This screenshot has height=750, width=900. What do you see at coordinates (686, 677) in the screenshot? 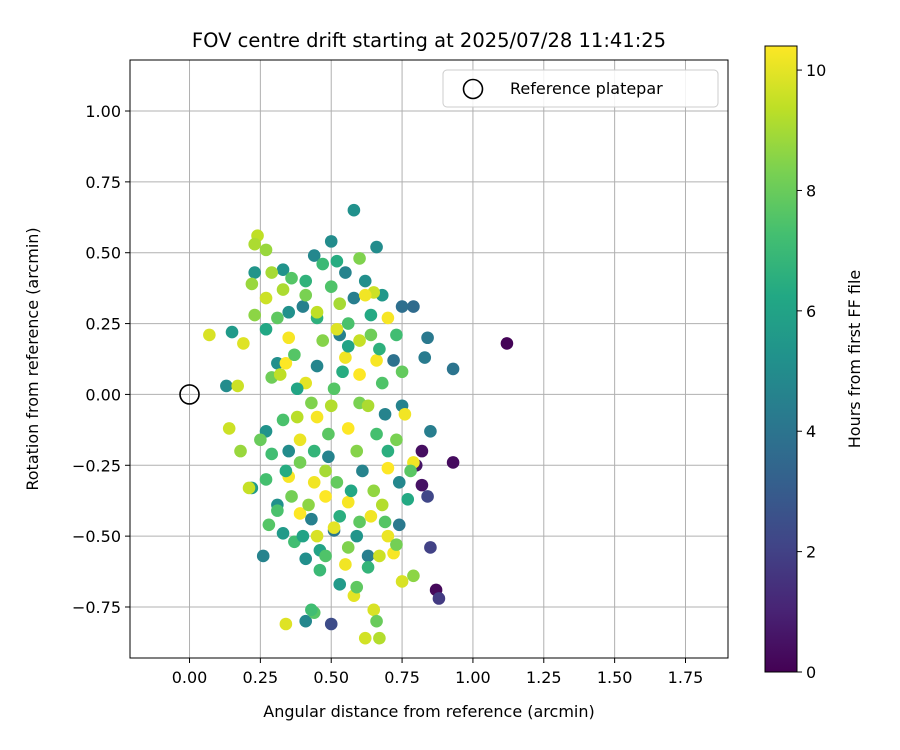
I see `x-tick-label-7: 1.75` at bounding box center [686, 677].